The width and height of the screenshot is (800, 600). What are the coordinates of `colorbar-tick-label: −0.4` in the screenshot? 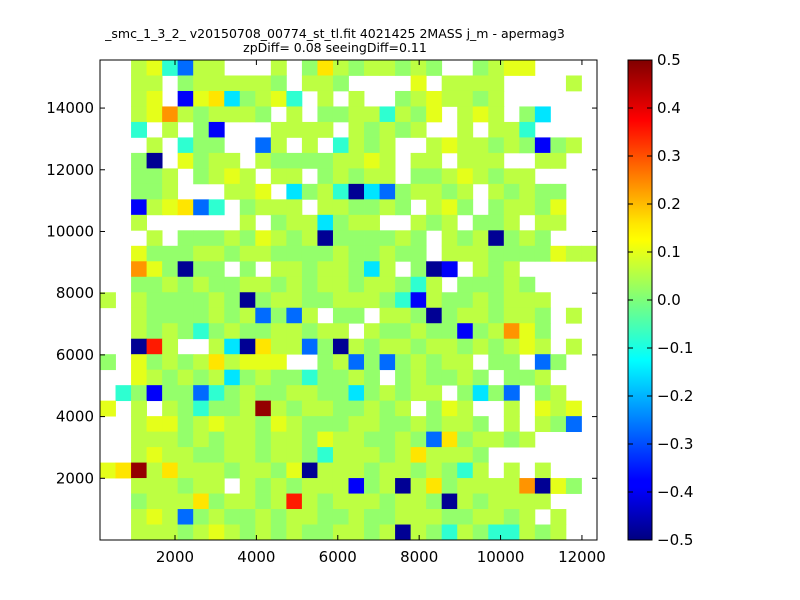 It's located at (675, 492).